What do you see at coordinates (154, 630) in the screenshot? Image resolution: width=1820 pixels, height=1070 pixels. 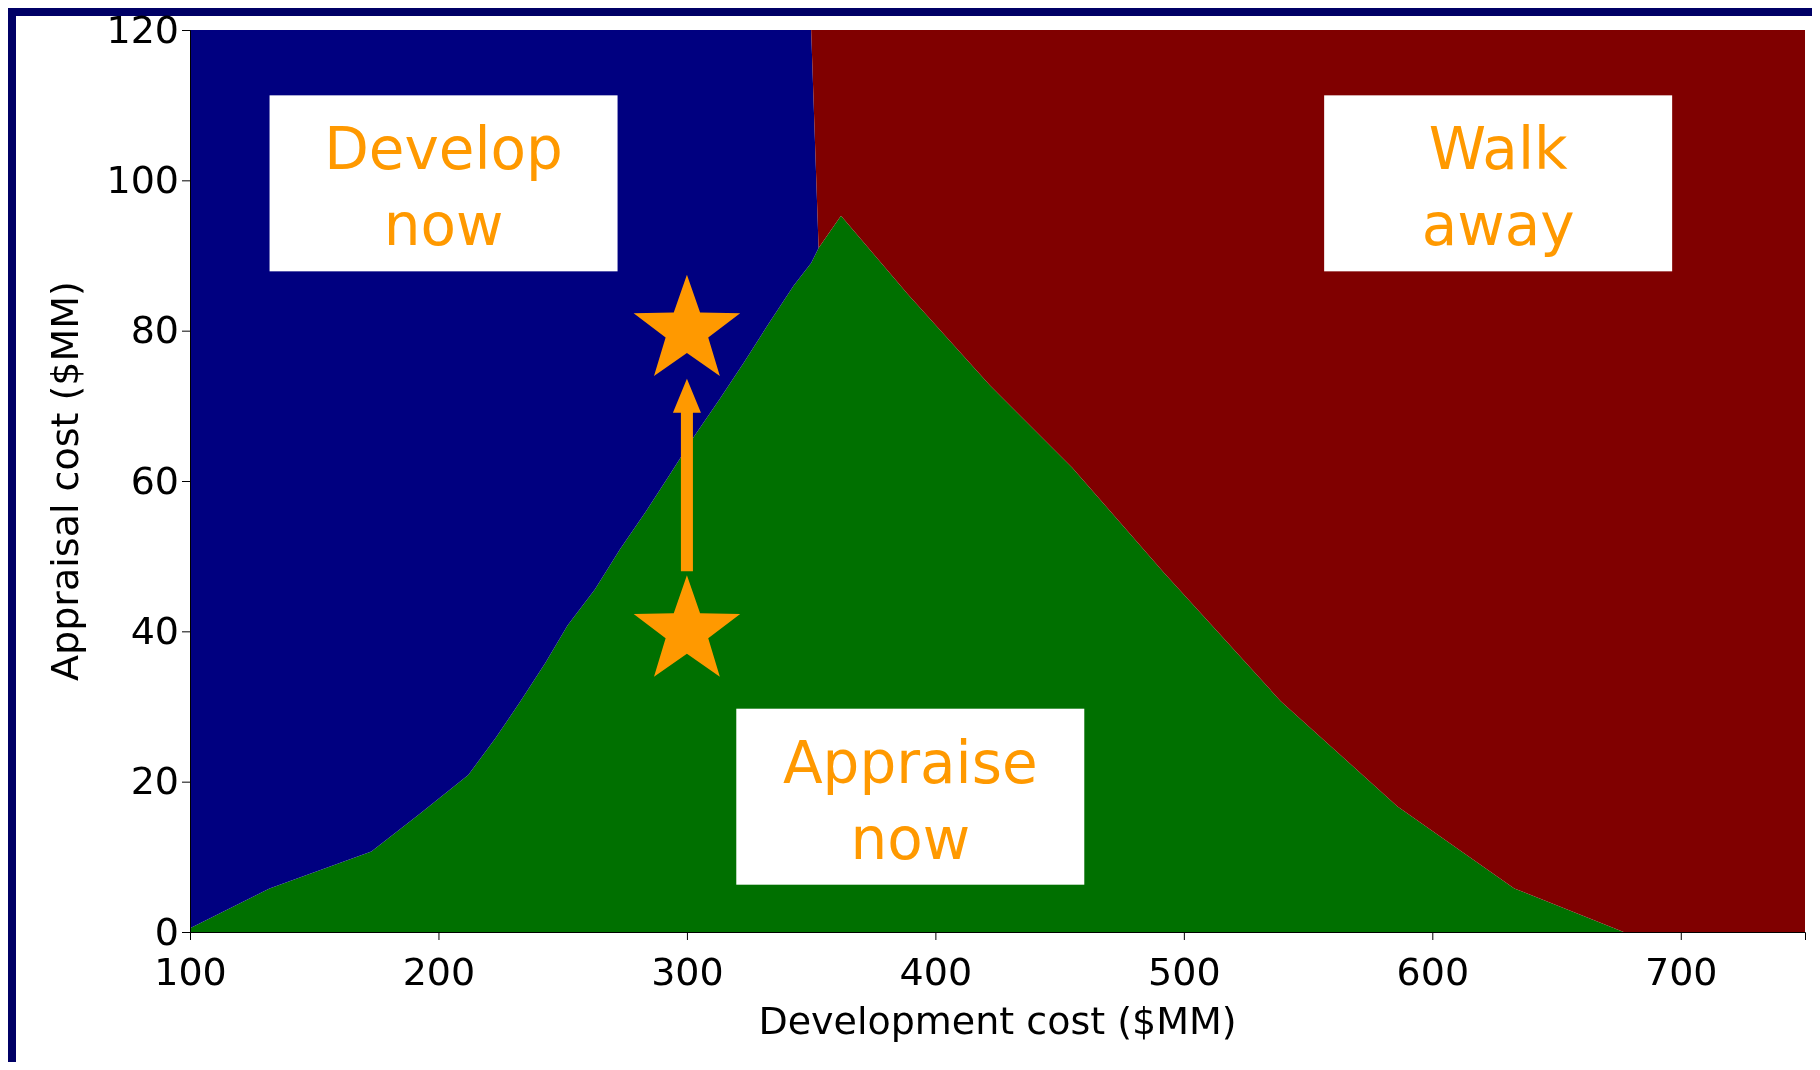 I see `y-tick-label: 40` at bounding box center [154, 630].